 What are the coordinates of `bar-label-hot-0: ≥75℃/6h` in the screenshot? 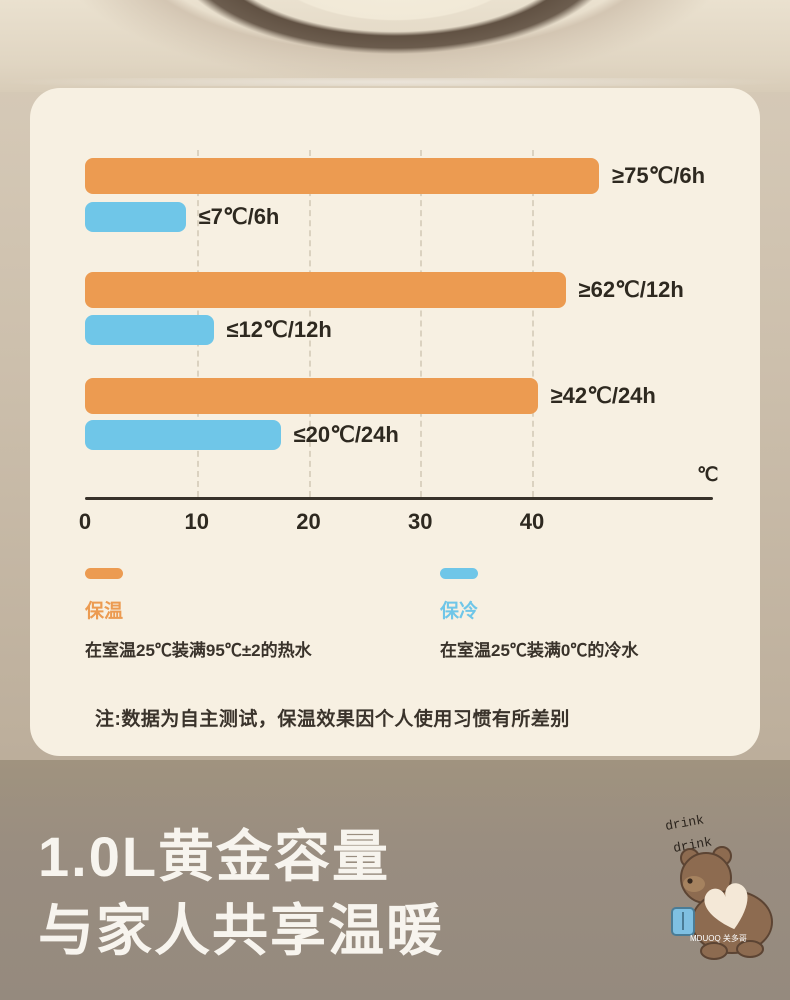 It's located at (659, 175).